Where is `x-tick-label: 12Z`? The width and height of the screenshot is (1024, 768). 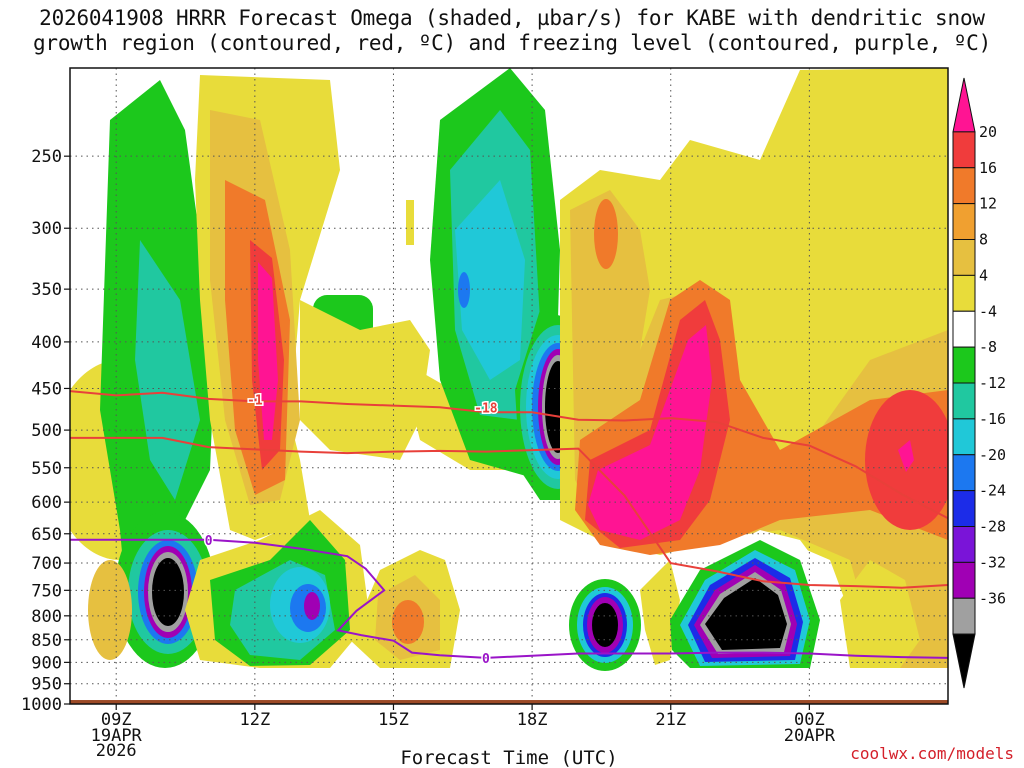 x-tick-label: 12Z is located at coordinates (254, 720).